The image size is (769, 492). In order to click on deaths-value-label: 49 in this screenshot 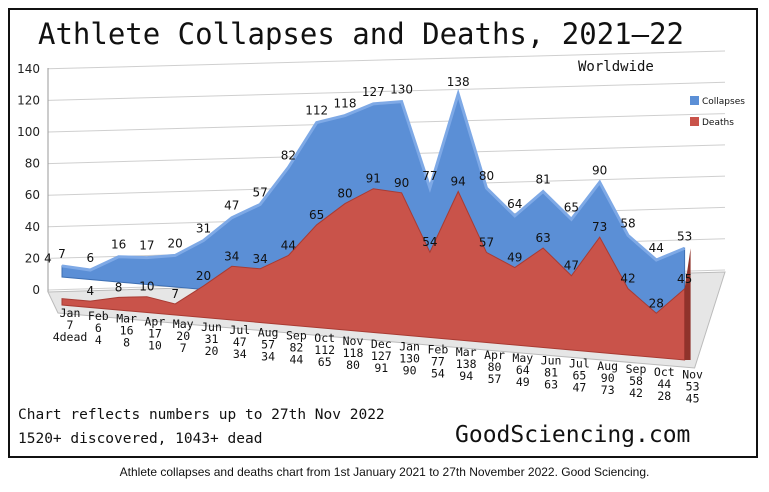, I will do `click(514, 258)`.